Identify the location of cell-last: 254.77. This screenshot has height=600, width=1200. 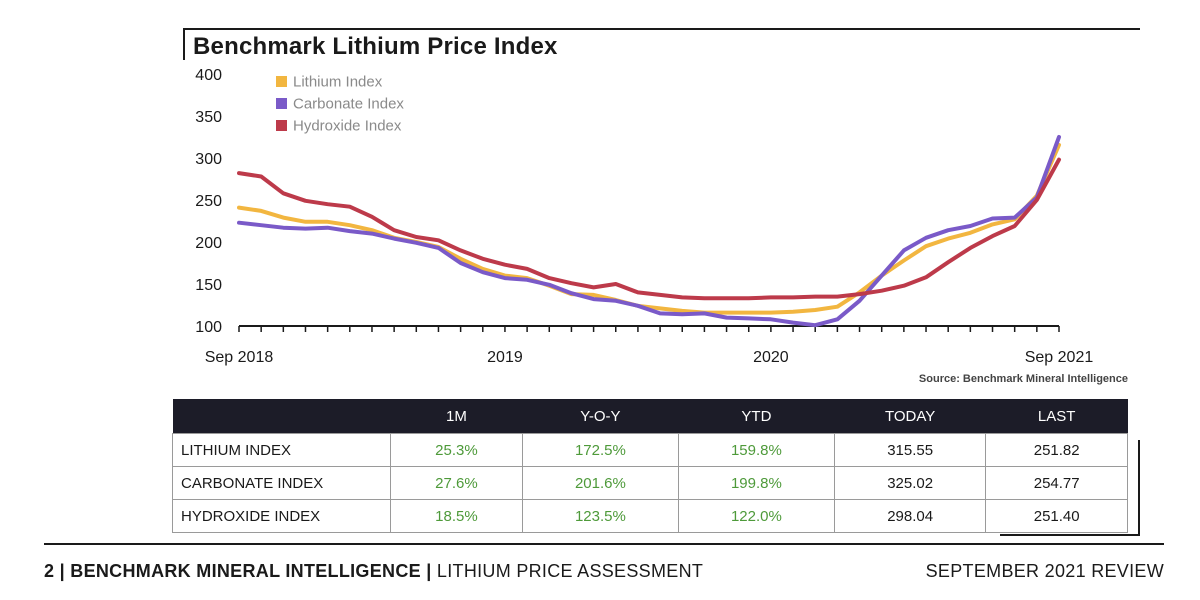
(1056, 483).